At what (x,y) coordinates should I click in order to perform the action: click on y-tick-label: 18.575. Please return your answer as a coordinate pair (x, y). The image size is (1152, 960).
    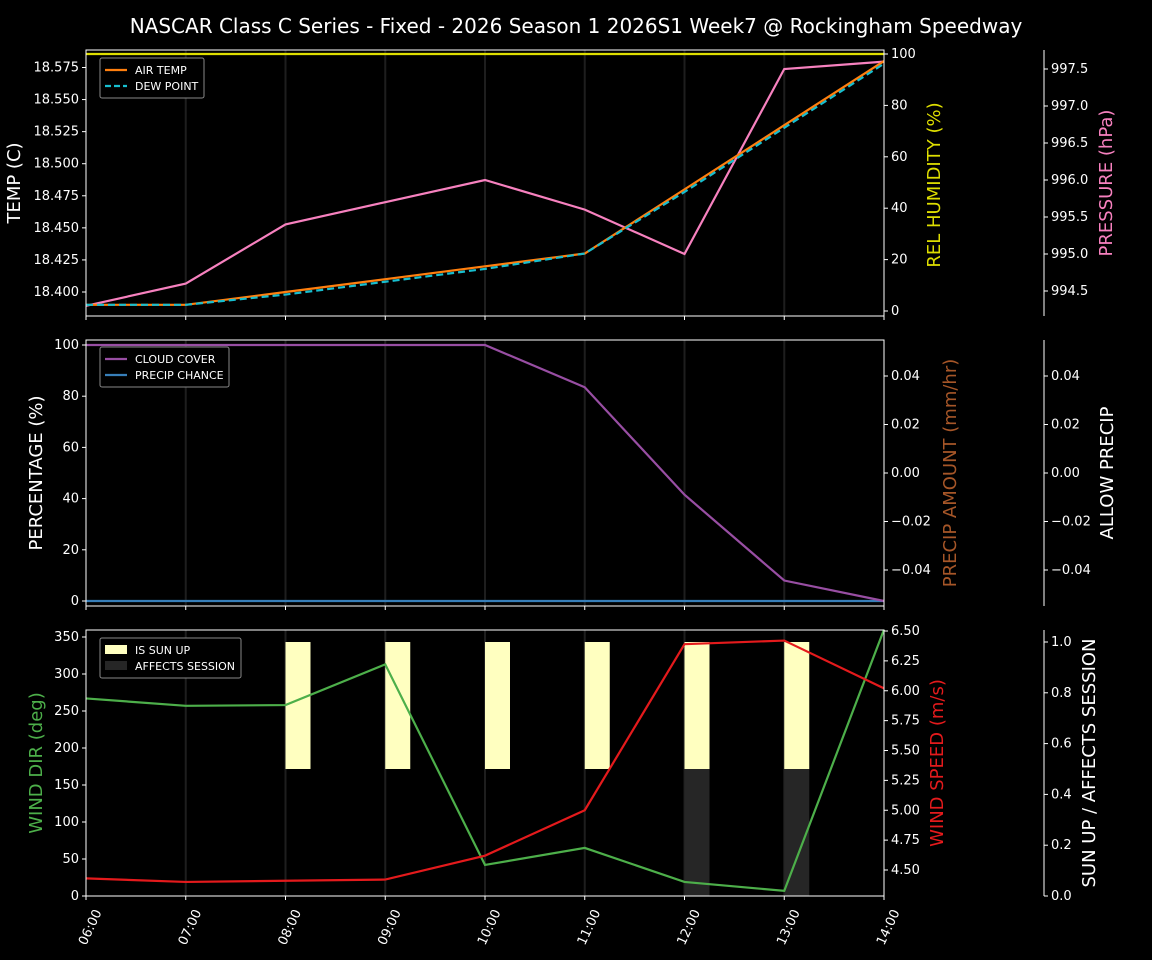
    Looking at the image, I should click on (57, 68).